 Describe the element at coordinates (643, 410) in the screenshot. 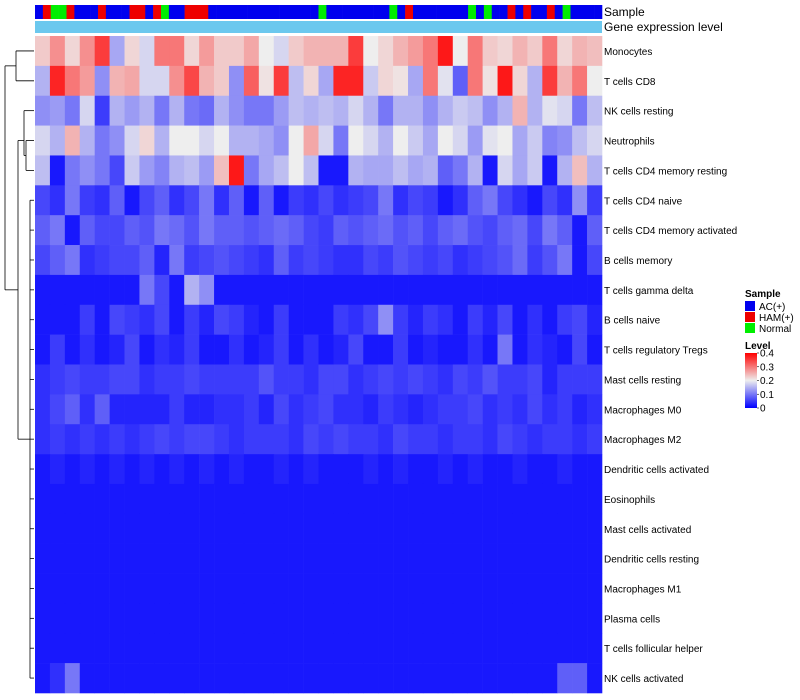

I see `row-label: Macrophages M0` at that location.